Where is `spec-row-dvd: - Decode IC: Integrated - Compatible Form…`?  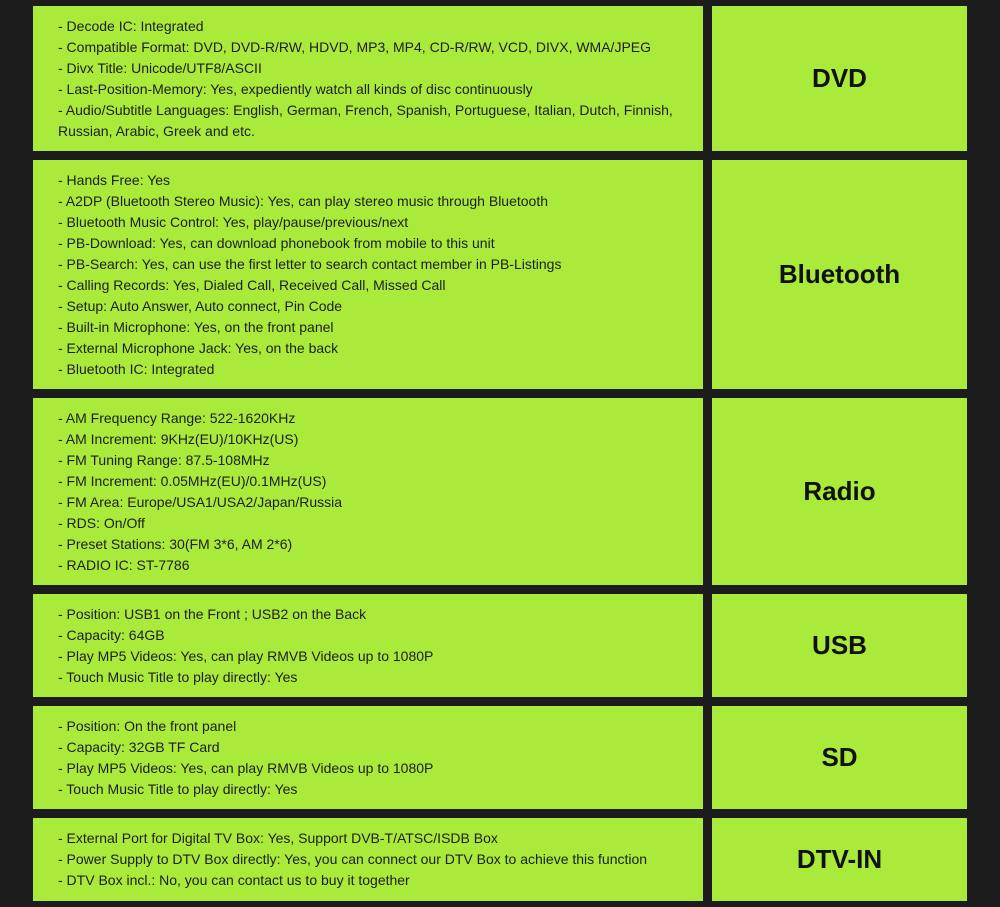 spec-row-dvd: - Decode IC: Integrated - Compatible Form… is located at coordinates (500, 78).